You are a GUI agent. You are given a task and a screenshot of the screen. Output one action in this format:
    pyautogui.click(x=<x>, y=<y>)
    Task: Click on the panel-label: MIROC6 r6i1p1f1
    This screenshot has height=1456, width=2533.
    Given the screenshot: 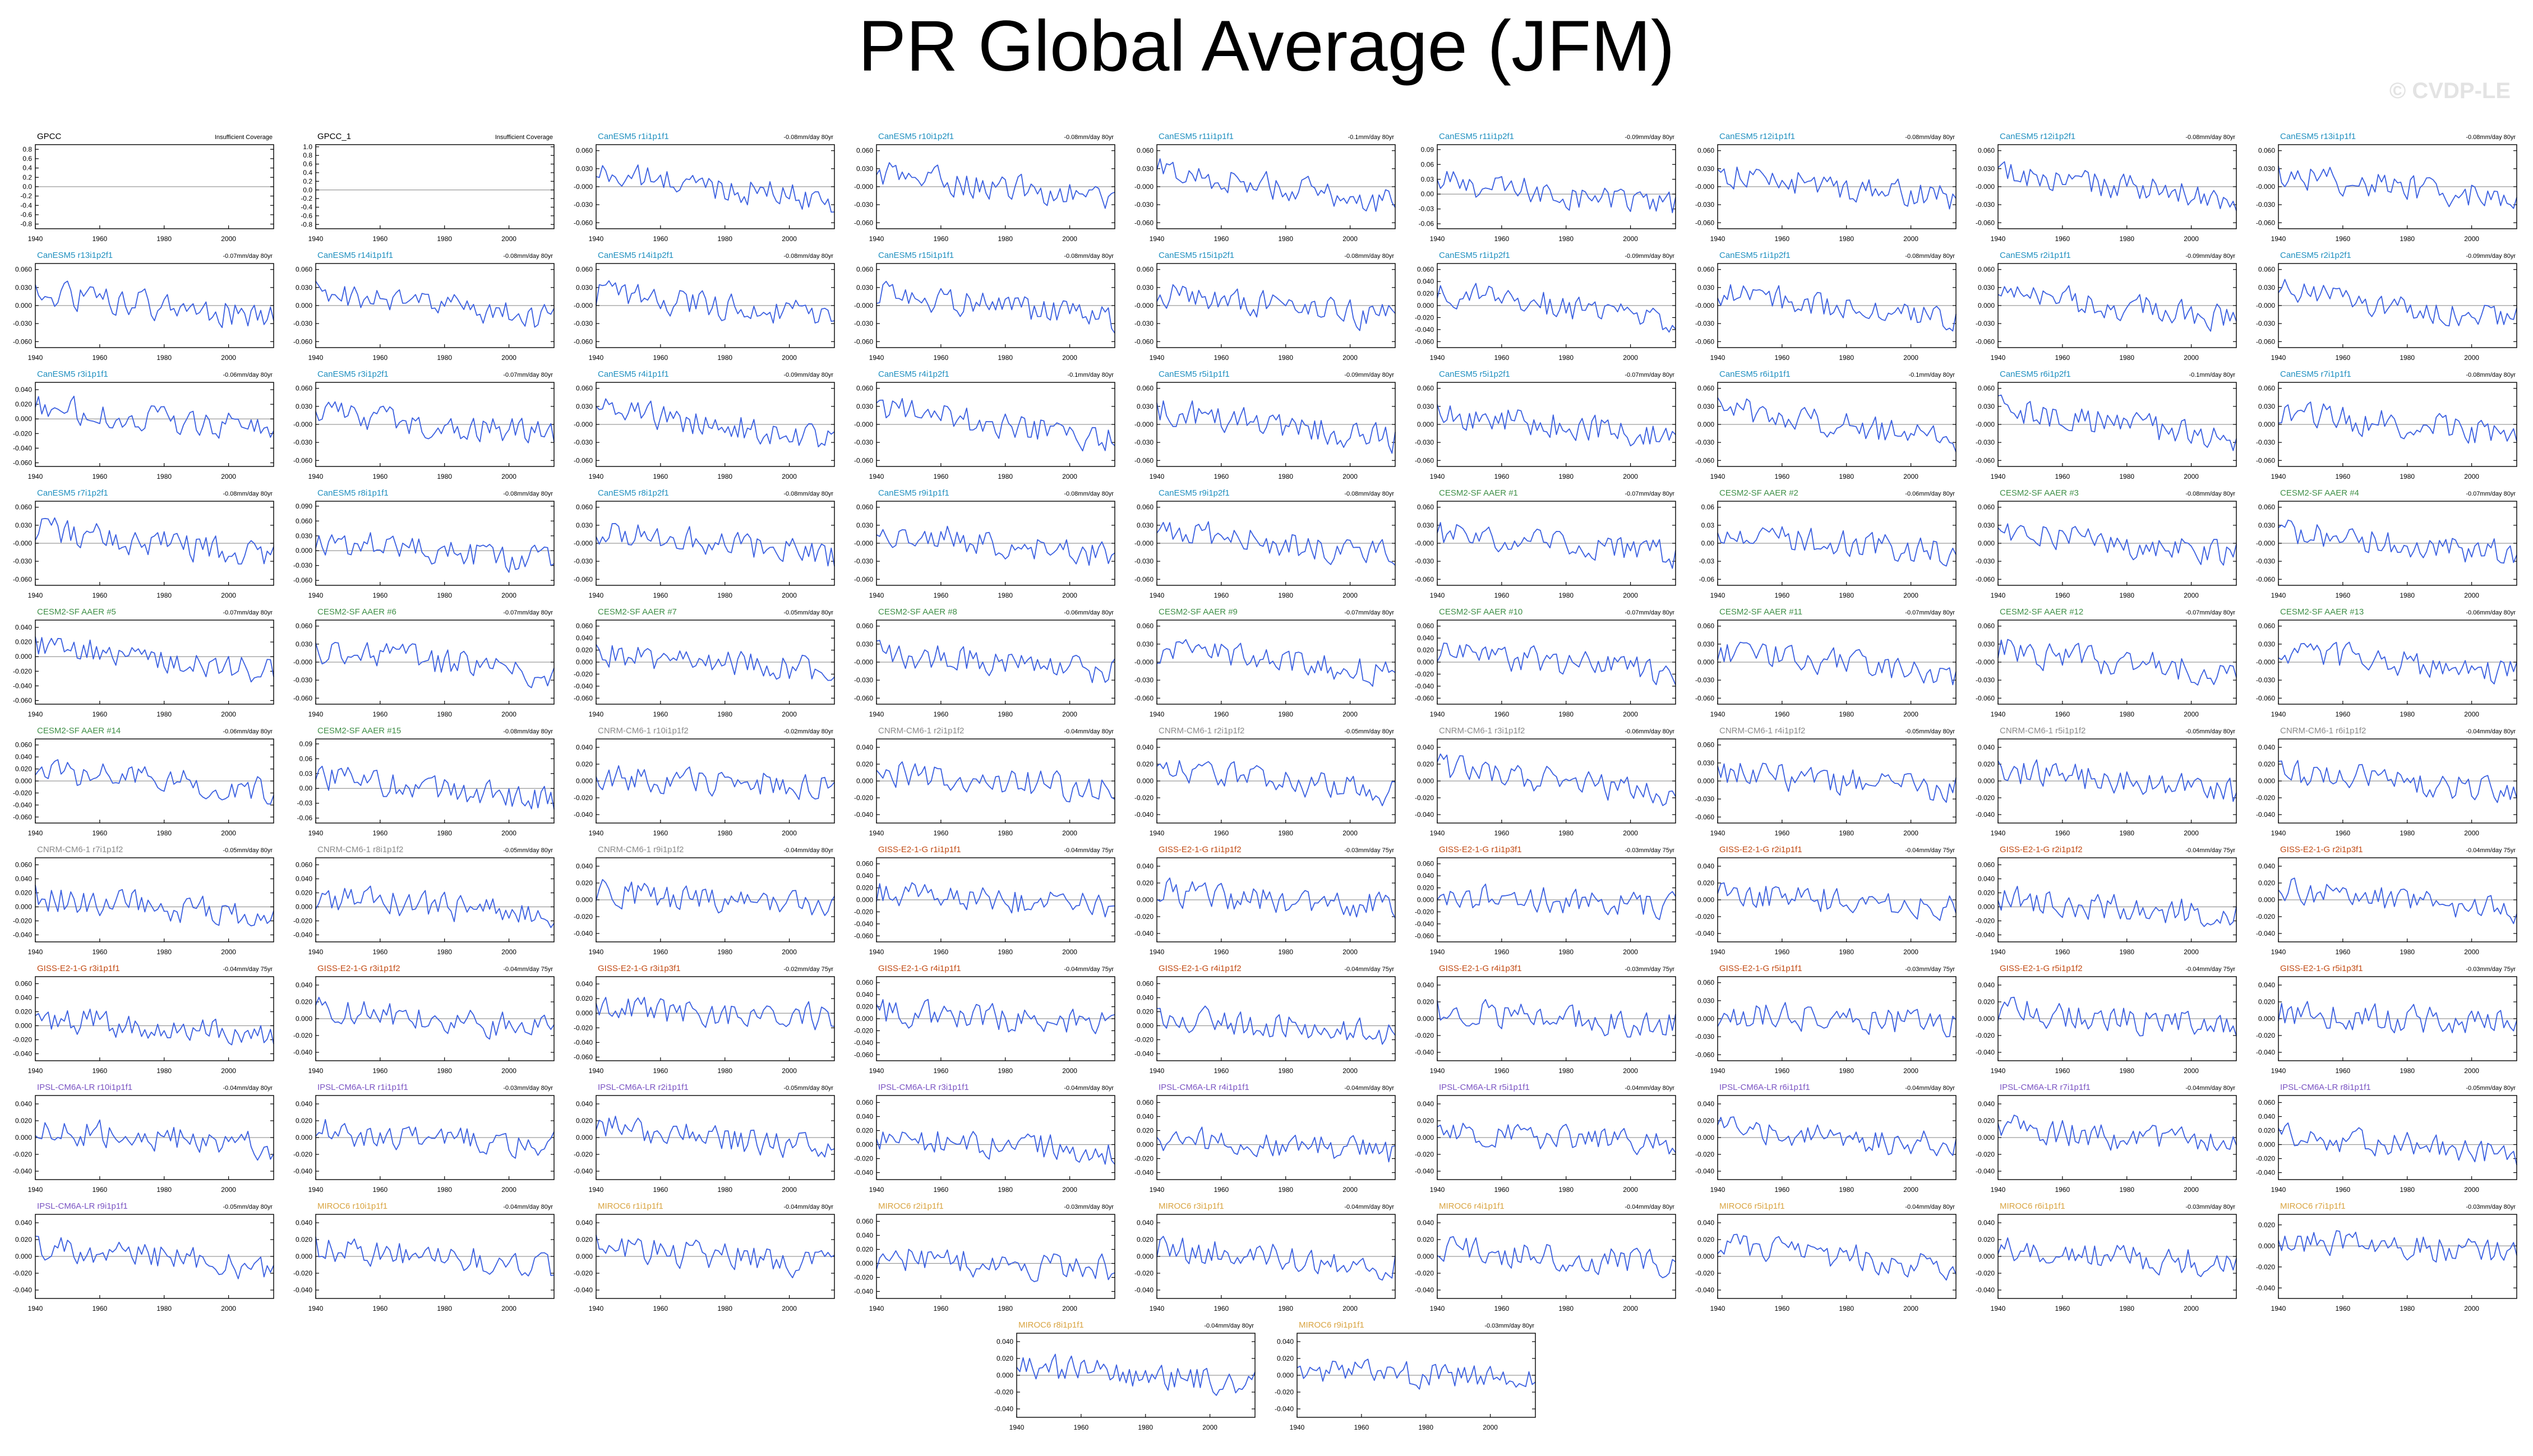 What is the action you would take?
    pyautogui.click(x=2032, y=1206)
    